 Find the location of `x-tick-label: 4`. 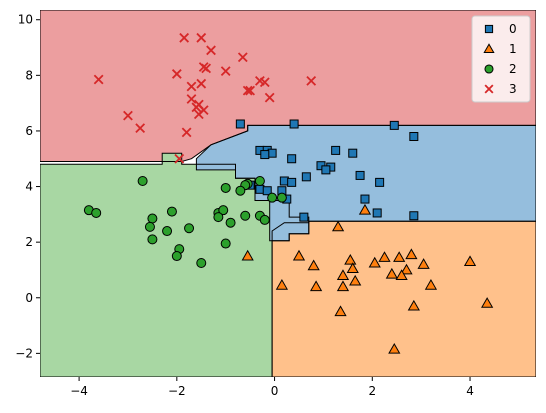

x-tick-label: 4 is located at coordinates (470, 391).